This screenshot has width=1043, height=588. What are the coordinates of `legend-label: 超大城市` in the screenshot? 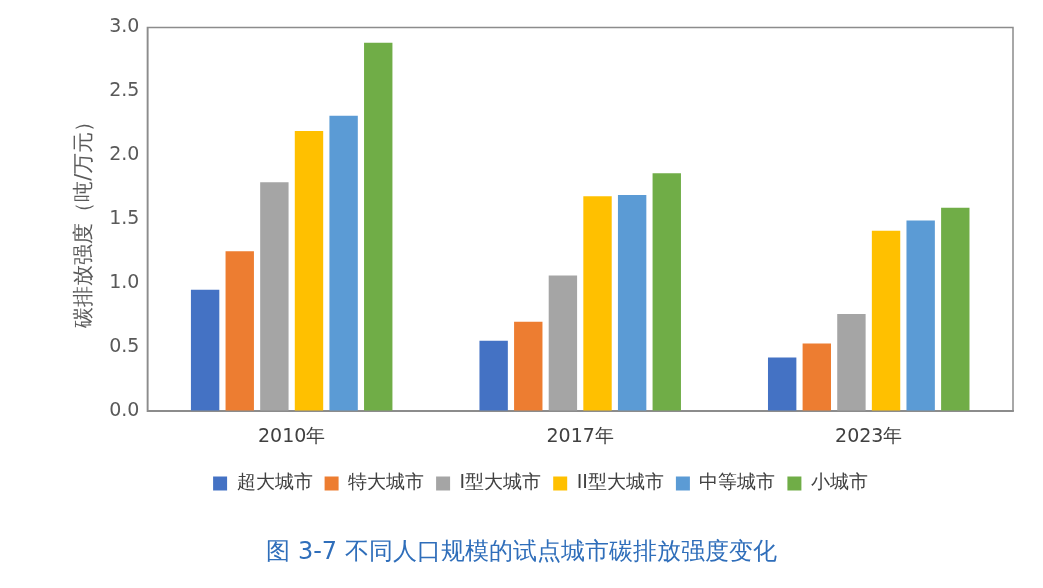 It's located at (274, 481).